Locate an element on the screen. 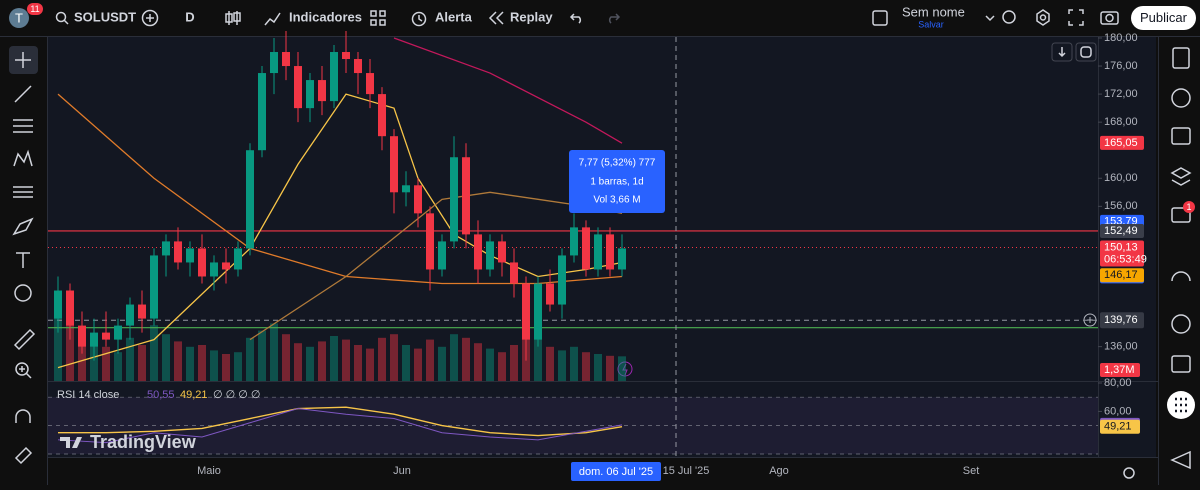 The width and height of the screenshot is (1200, 490). icon-tool is located at coordinates (23, 293).